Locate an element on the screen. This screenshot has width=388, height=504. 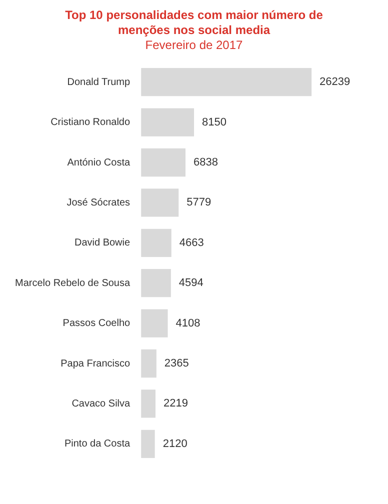
y-tick-label: José Sócrates is located at coordinates (98, 202).